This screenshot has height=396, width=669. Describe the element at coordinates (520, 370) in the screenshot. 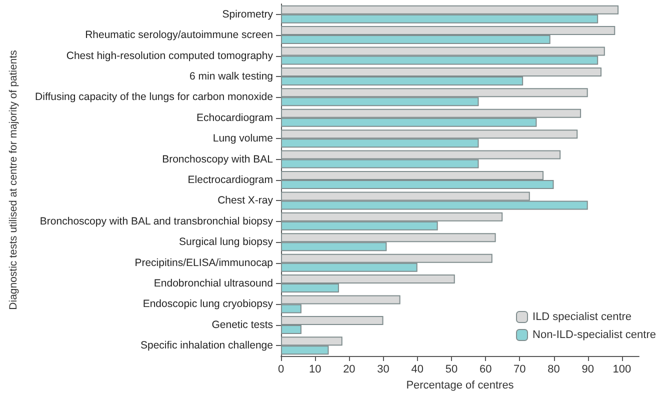

I see `x-tick-label: 70` at that location.